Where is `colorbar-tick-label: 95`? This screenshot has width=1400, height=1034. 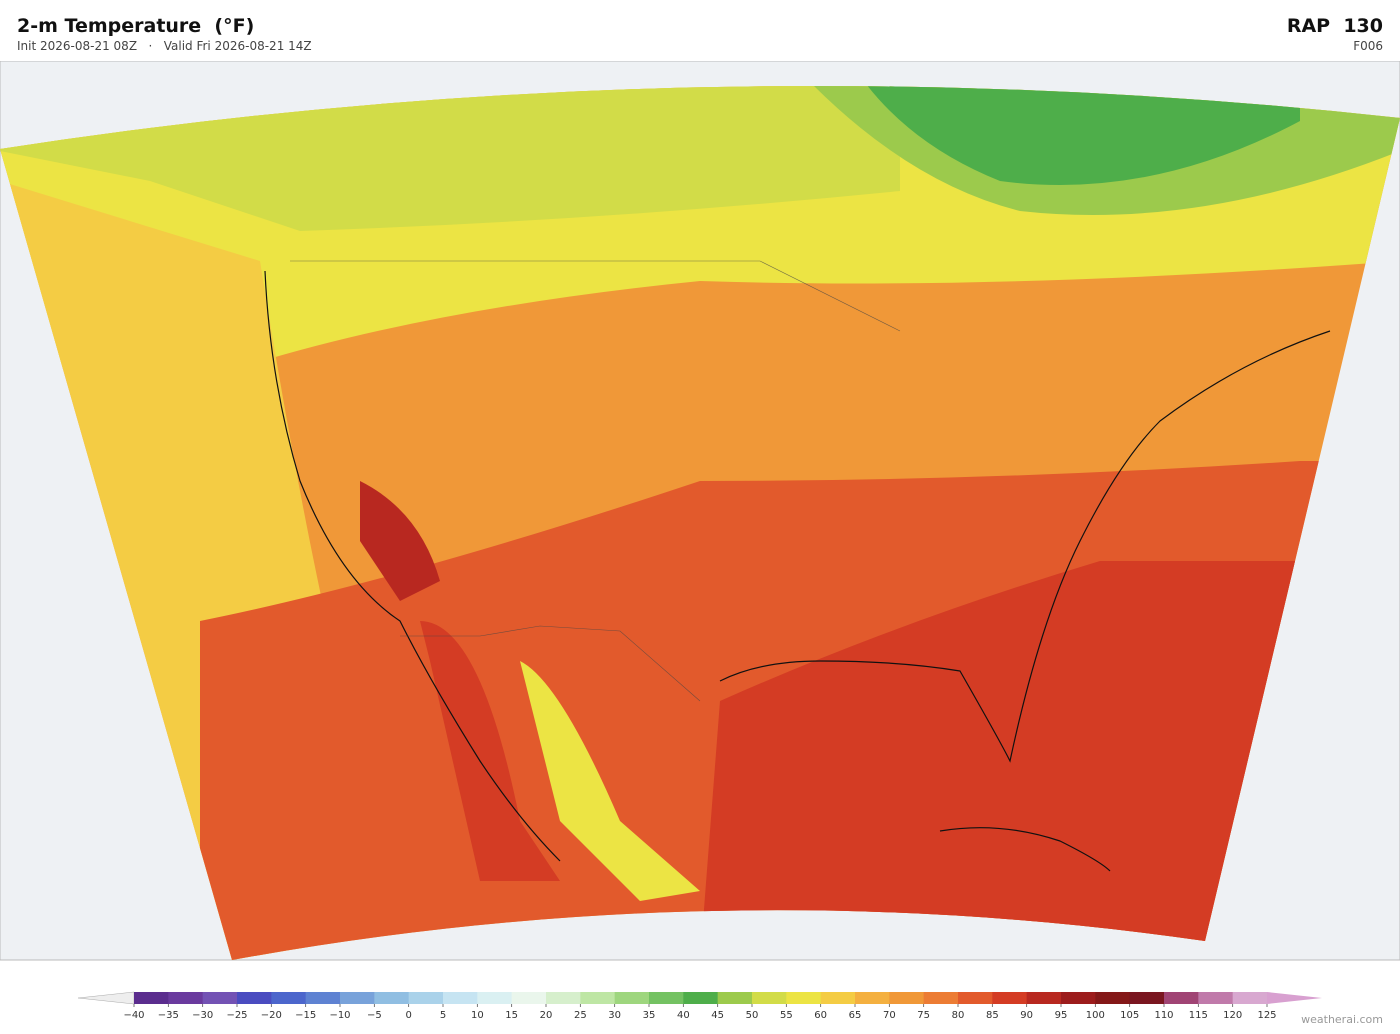 colorbar-tick-label: 95 is located at coordinates (1061, 1015).